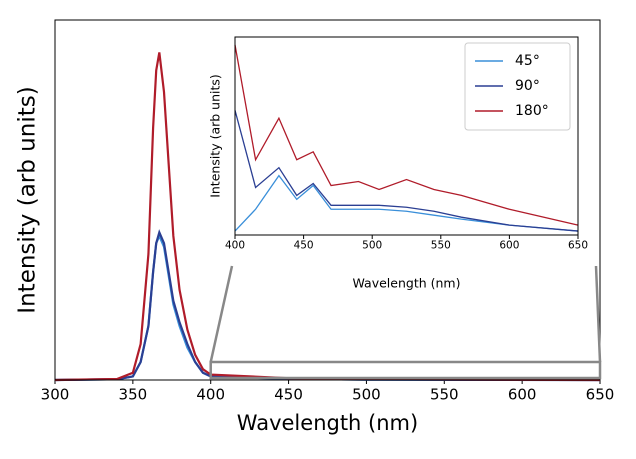 This screenshot has height=459, width=636. I want to click on x-tick-label: 350, so click(133, 395).